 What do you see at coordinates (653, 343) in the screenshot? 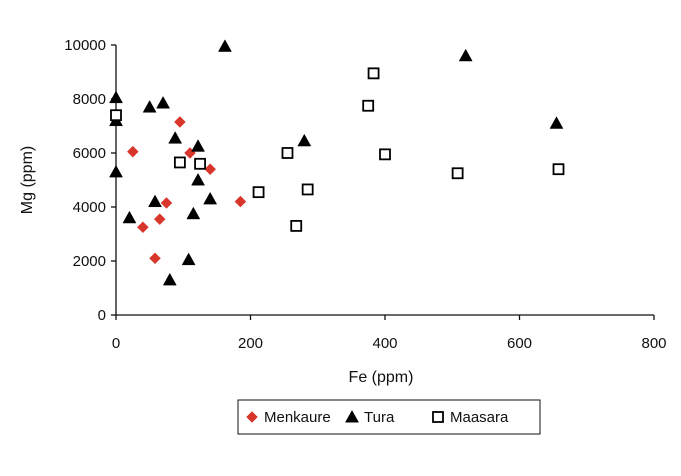
I see `x-tick-label: 800` at bounding box center [653, 343].